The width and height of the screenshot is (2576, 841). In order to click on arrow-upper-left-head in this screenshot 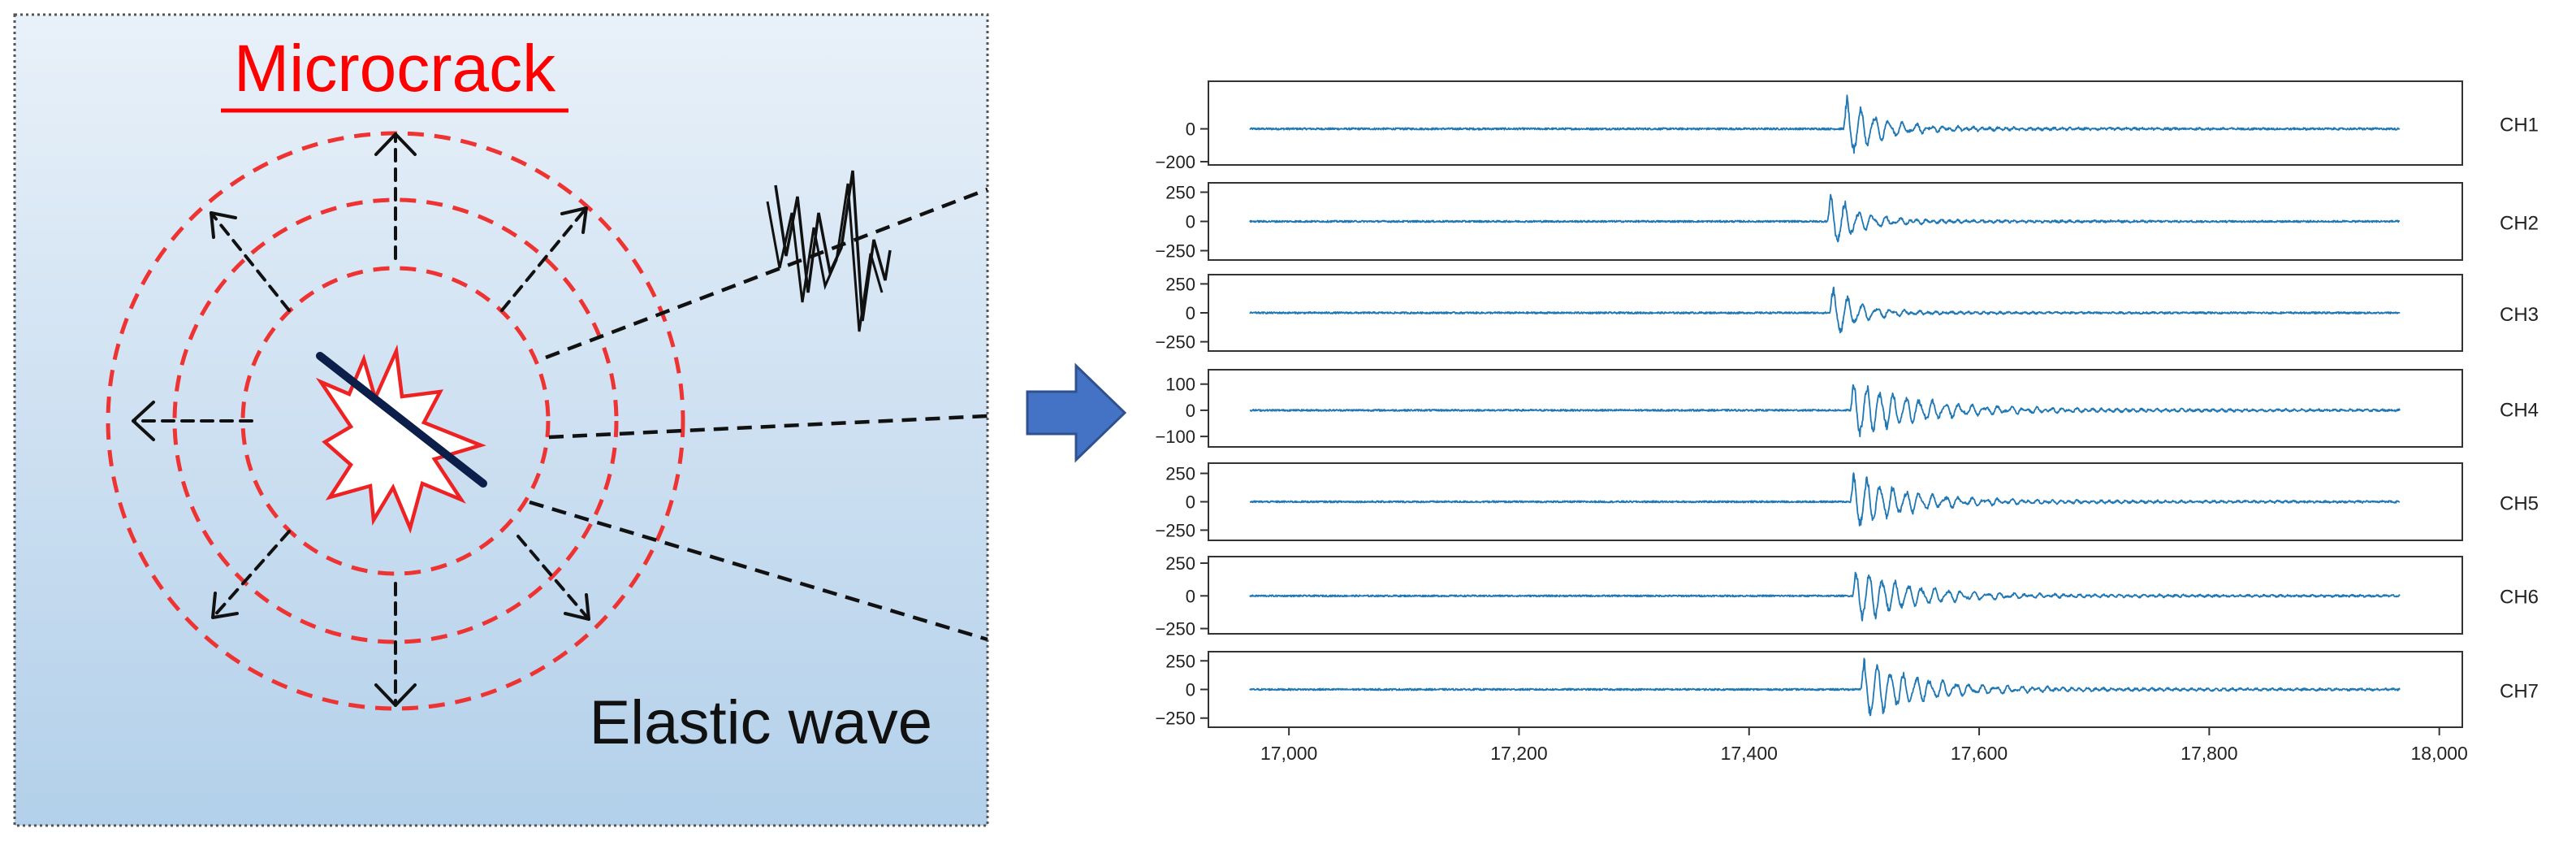, I will do `click(223, 225)`.